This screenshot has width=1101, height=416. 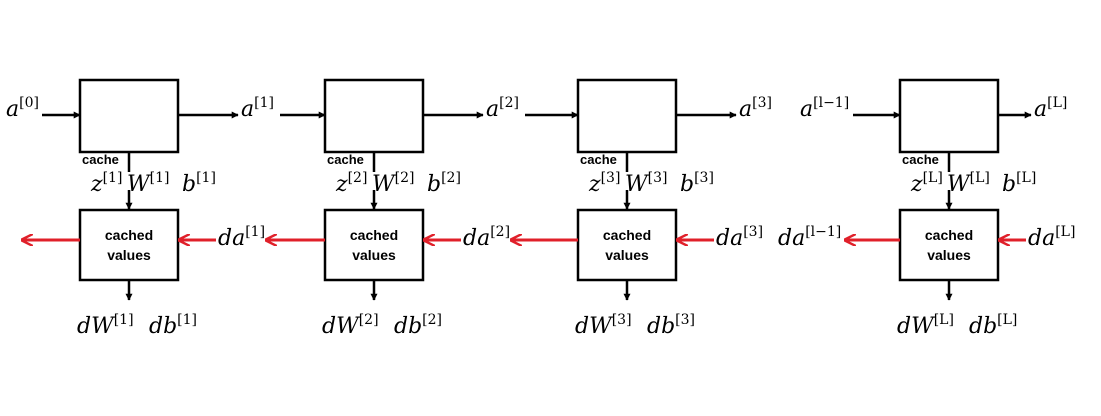 What do you see at coordinates (949, 116) in the screenshot?
I see `stage-4-forward-box` at bounding box center [949, 116].